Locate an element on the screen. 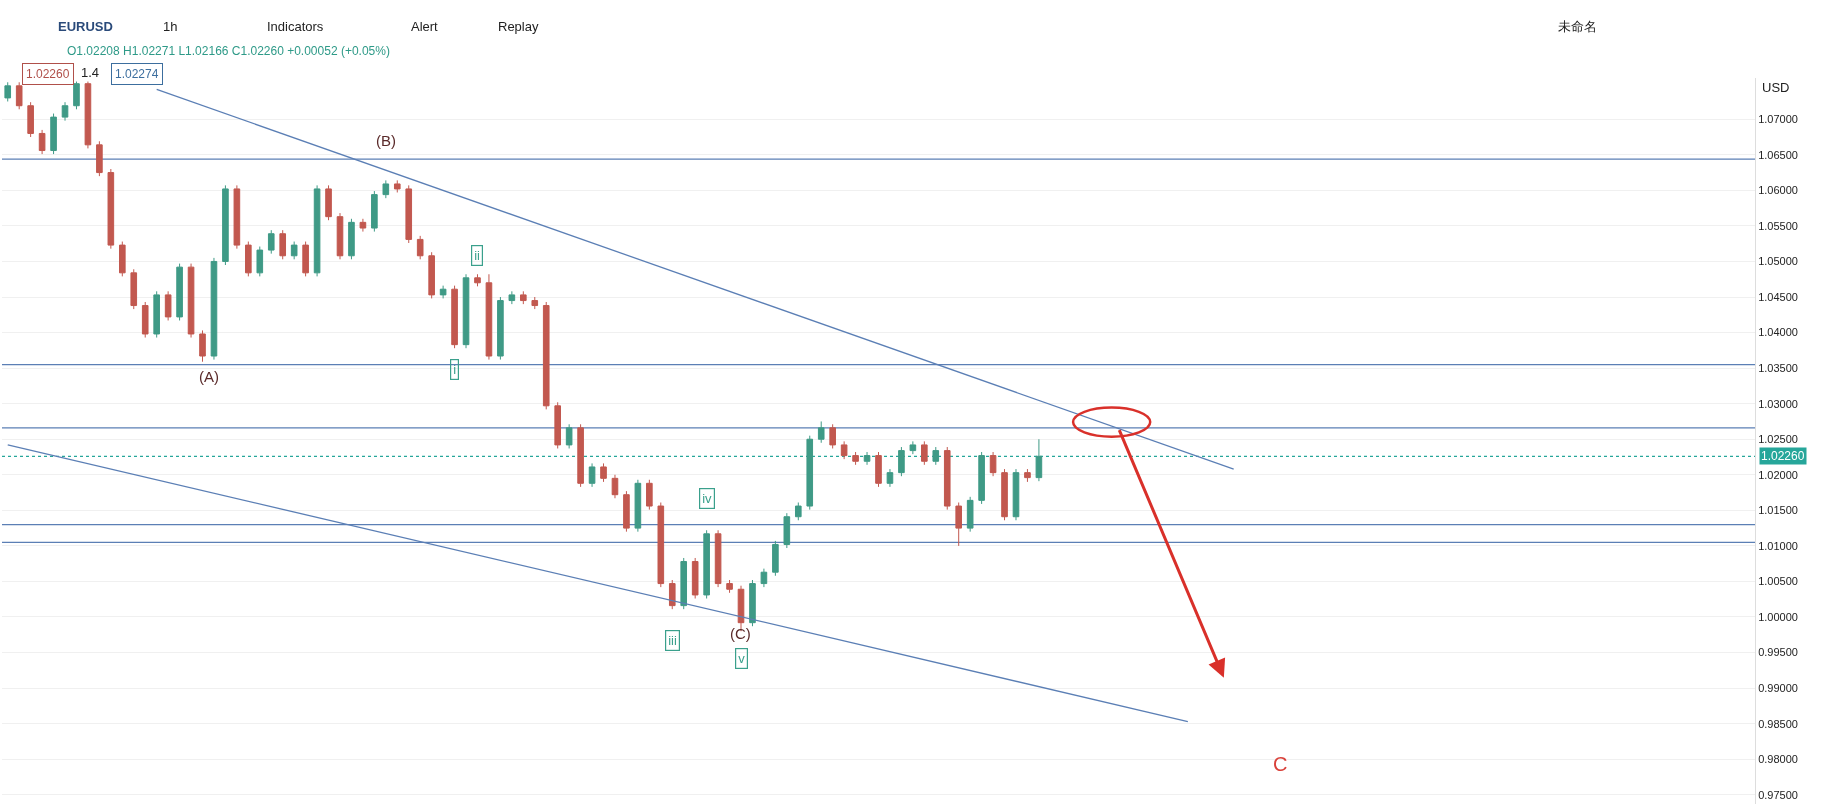  y-tick-label: 1.00000 is located at coordinates (1778, 616).